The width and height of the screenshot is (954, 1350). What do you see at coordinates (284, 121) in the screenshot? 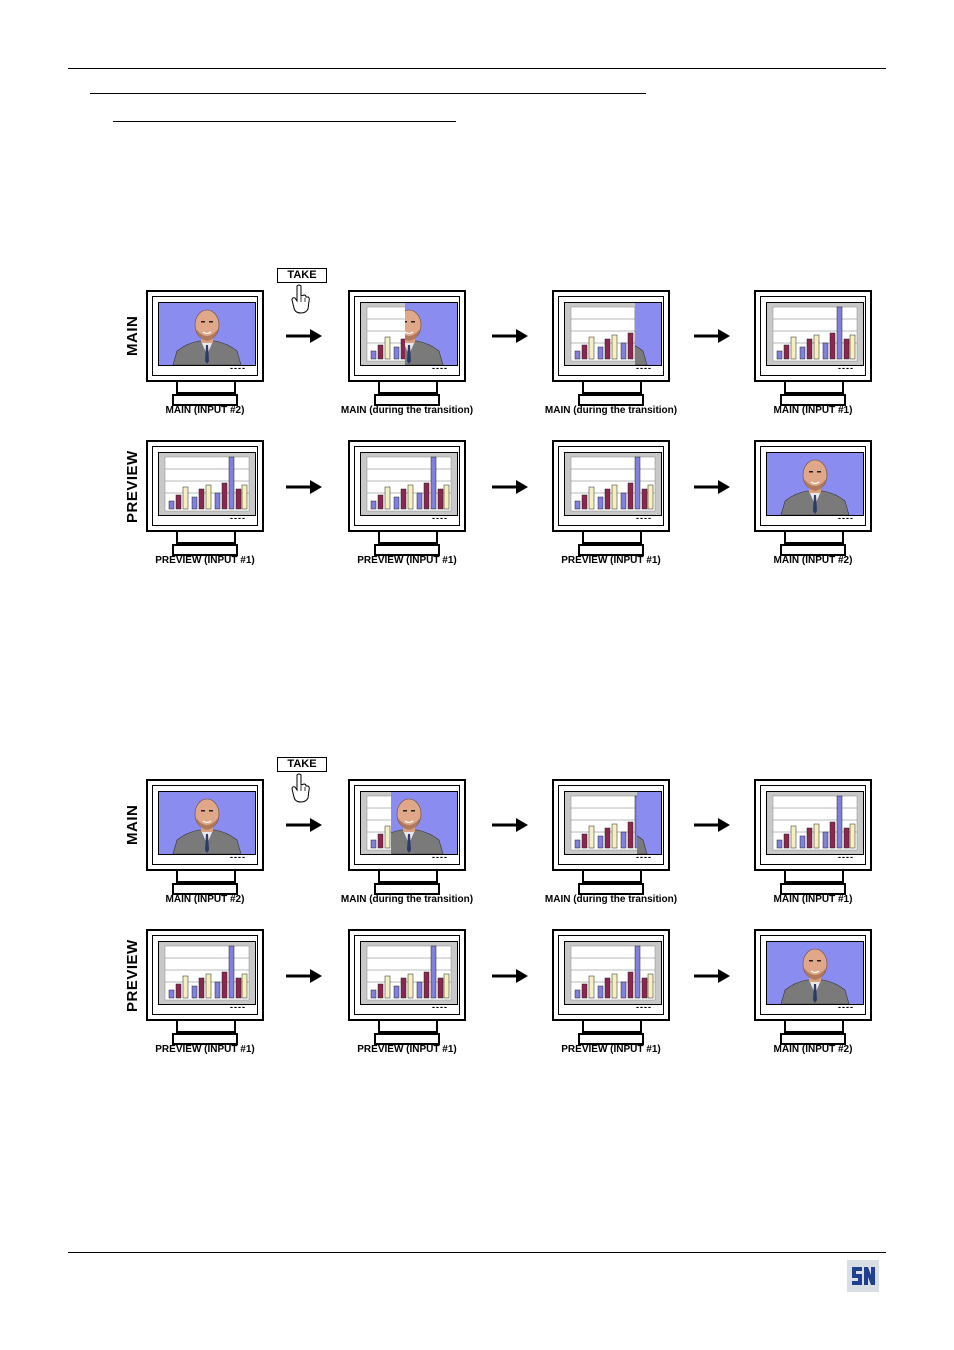
I see `subsection-heading-underline` at bounding box center [284, 121].